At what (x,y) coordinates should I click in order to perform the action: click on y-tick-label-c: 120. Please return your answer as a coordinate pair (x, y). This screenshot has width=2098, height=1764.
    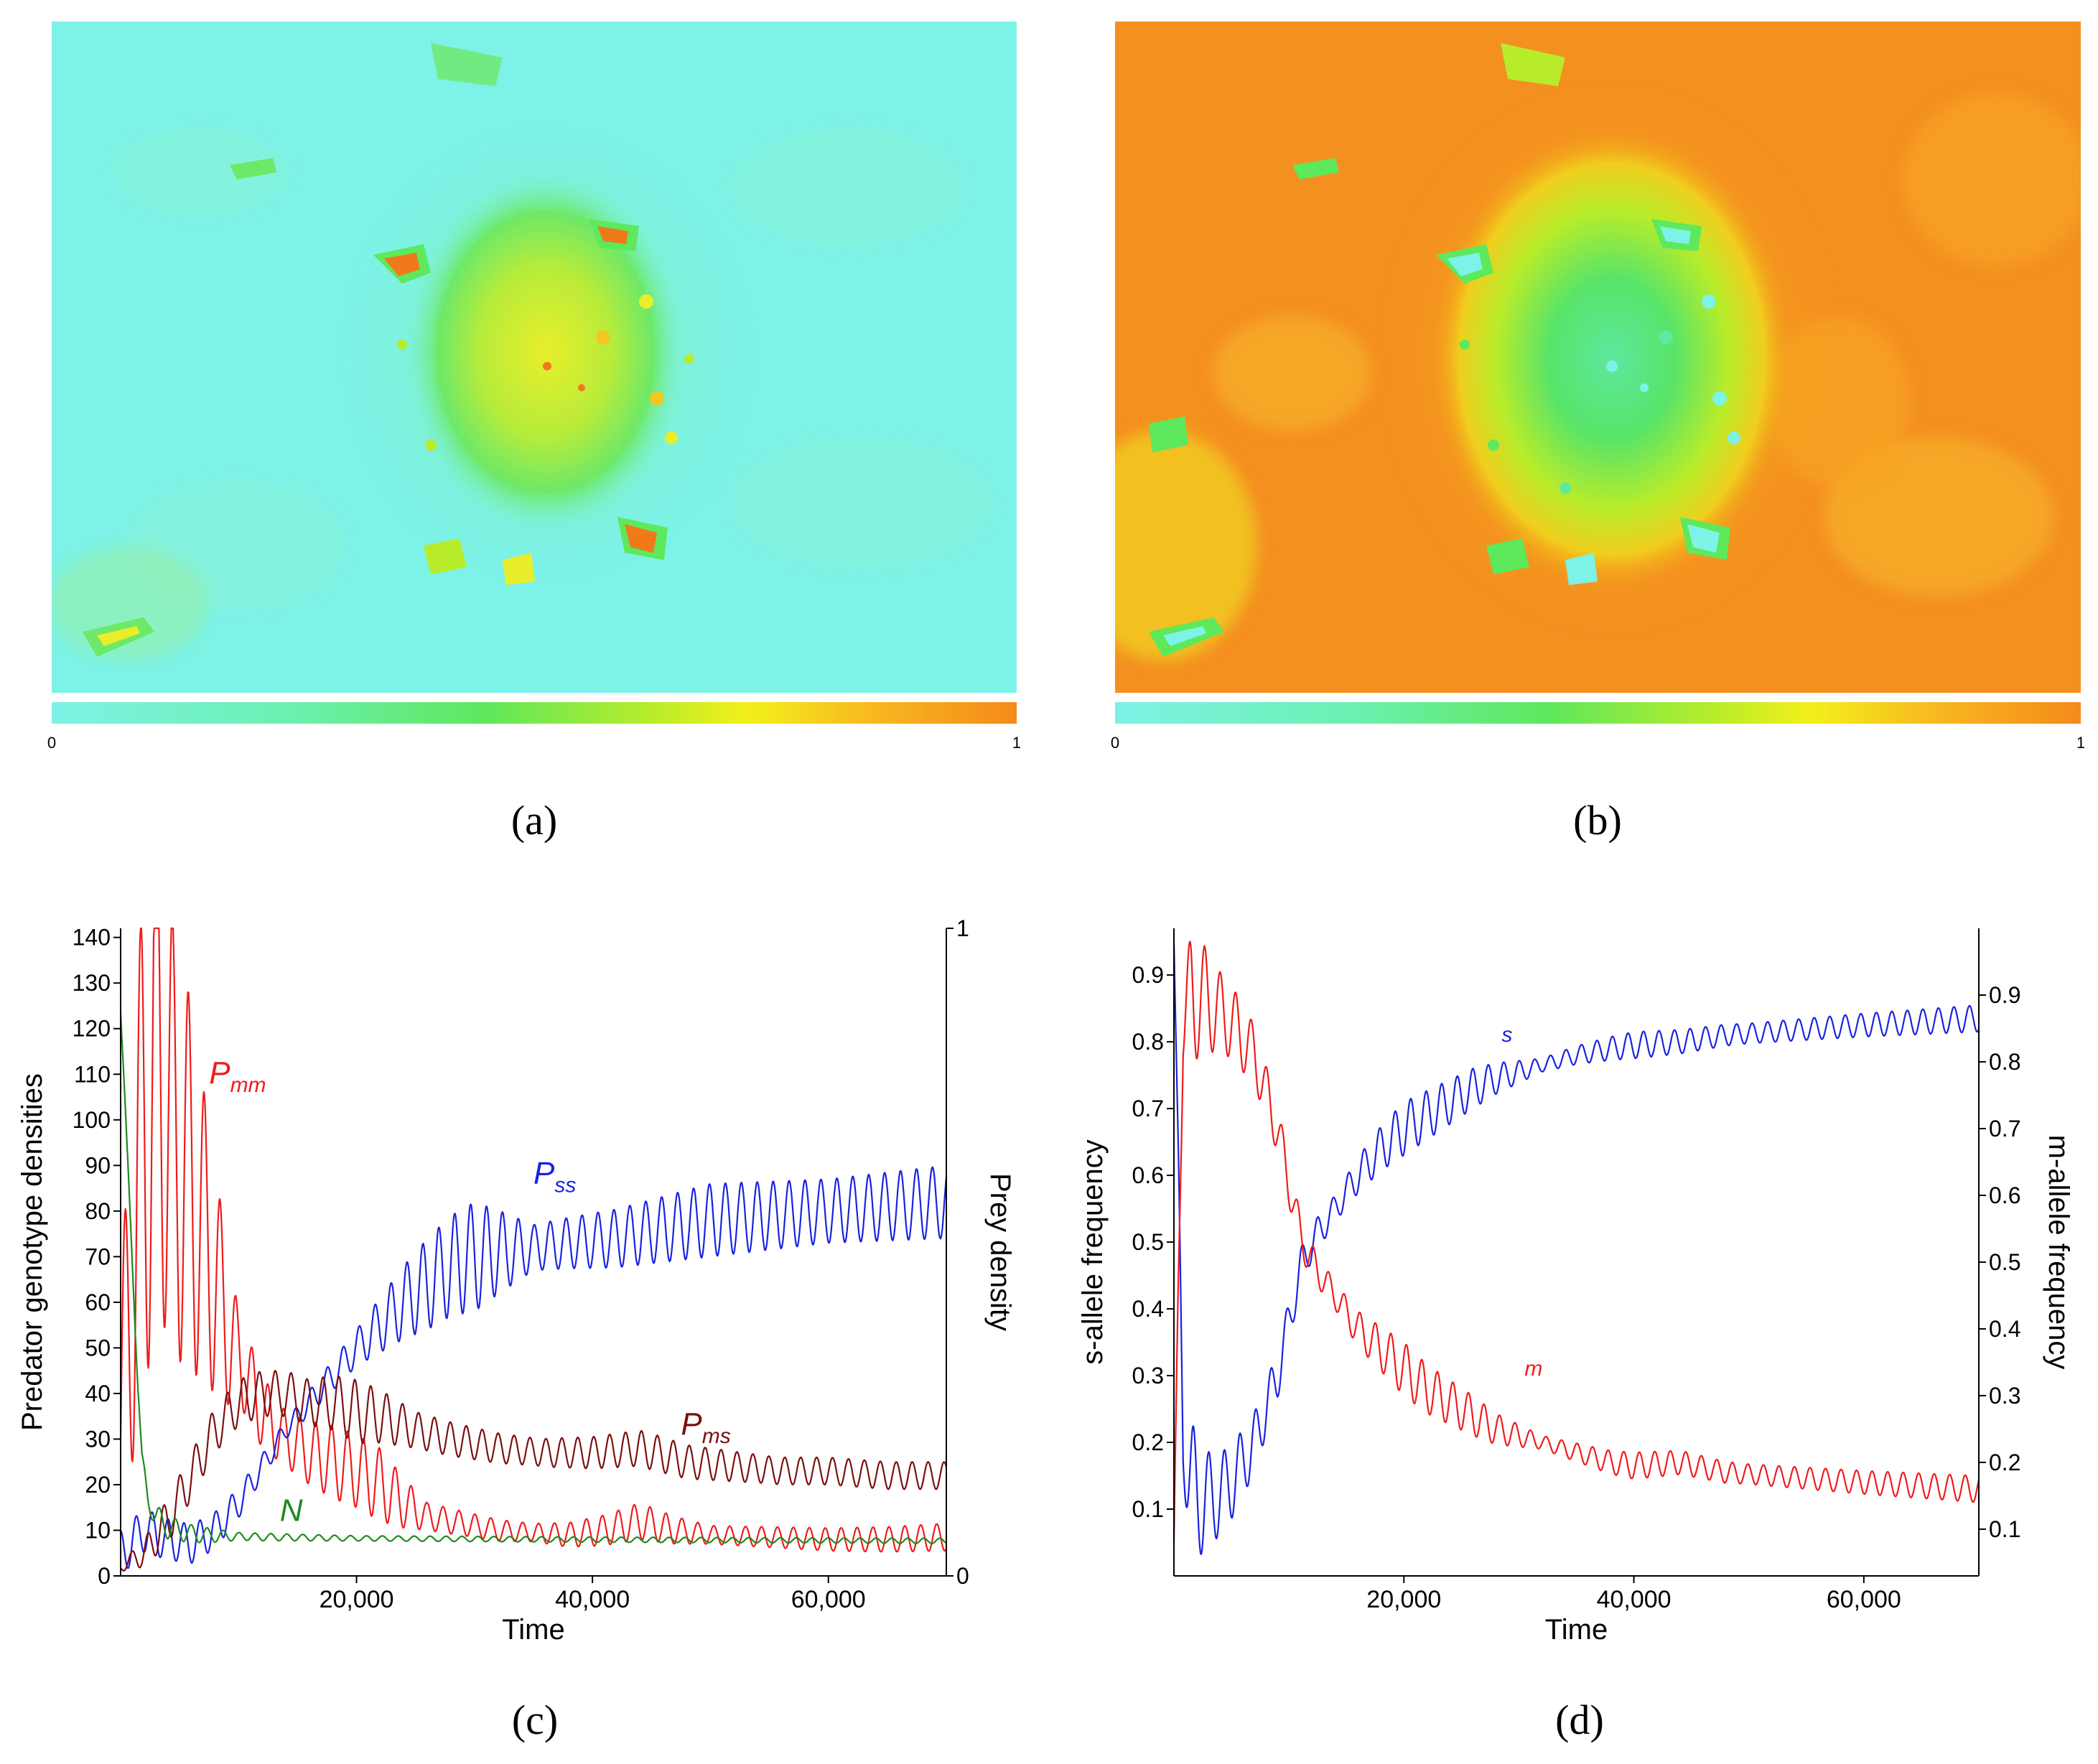
    Looking at the image, I should click on (92, 1029).